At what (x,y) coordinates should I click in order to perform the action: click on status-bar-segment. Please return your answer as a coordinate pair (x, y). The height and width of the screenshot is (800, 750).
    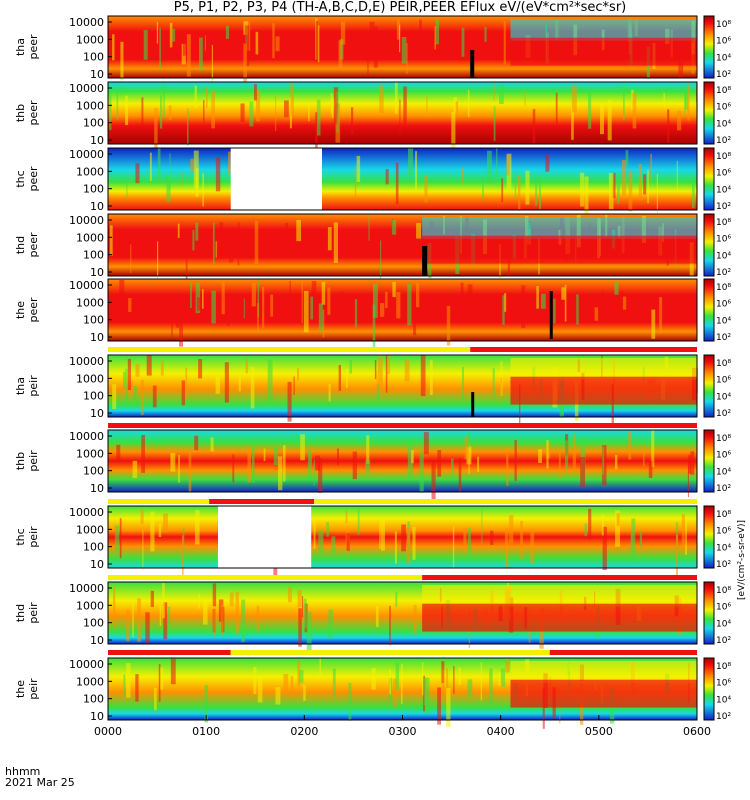
    Looking at the image, I should click on (623, 652).